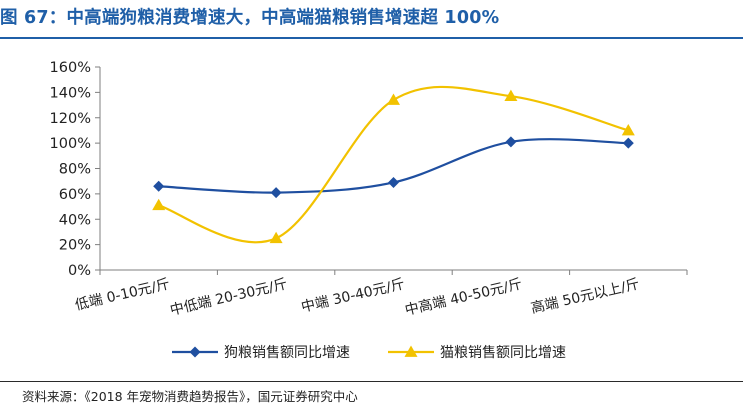 This screenshot has width=743, height=412. Describe the element at coordinates (229, 297) in the screenshot. I see `x-category-label: 中低端 20-30元/斤` at that location.